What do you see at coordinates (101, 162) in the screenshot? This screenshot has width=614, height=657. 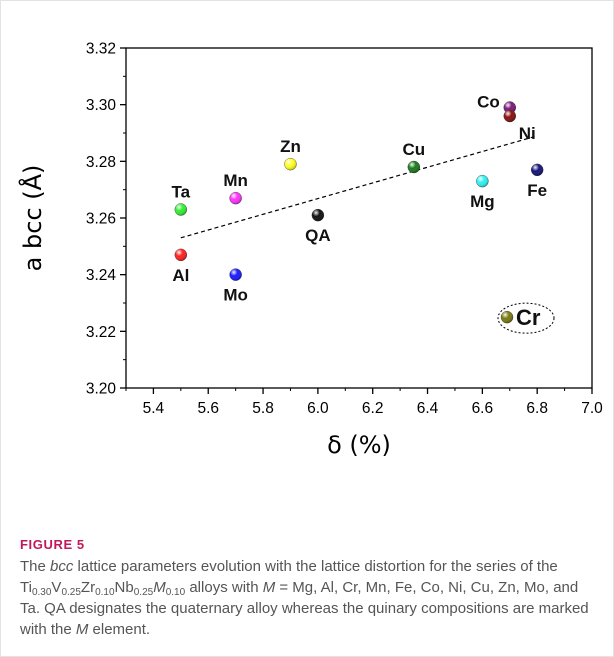 I see `y-tick-label: 3.28` at bounding box center [101, 162].